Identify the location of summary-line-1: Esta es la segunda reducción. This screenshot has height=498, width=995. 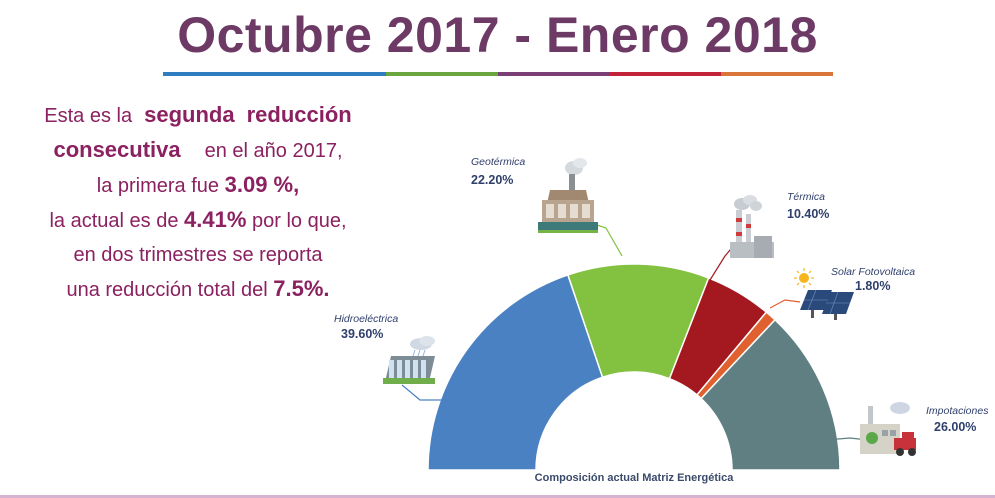
(198, 115).